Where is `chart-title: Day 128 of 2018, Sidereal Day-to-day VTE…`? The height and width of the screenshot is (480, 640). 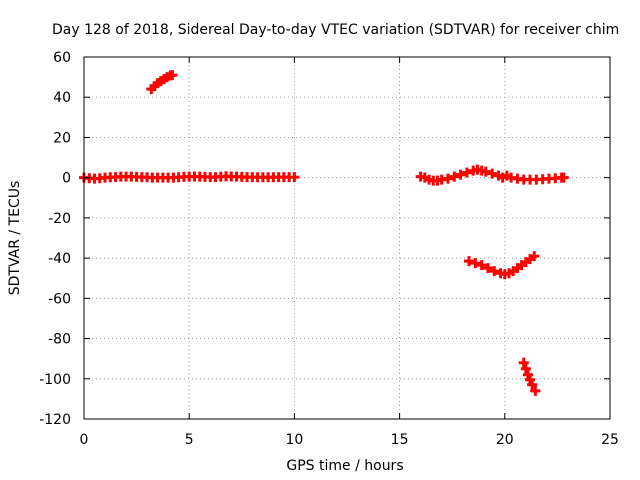 chart-title: Day 128 of 2018, Sidereal Day-to-day VTE… is located at coordinates (335, 30).